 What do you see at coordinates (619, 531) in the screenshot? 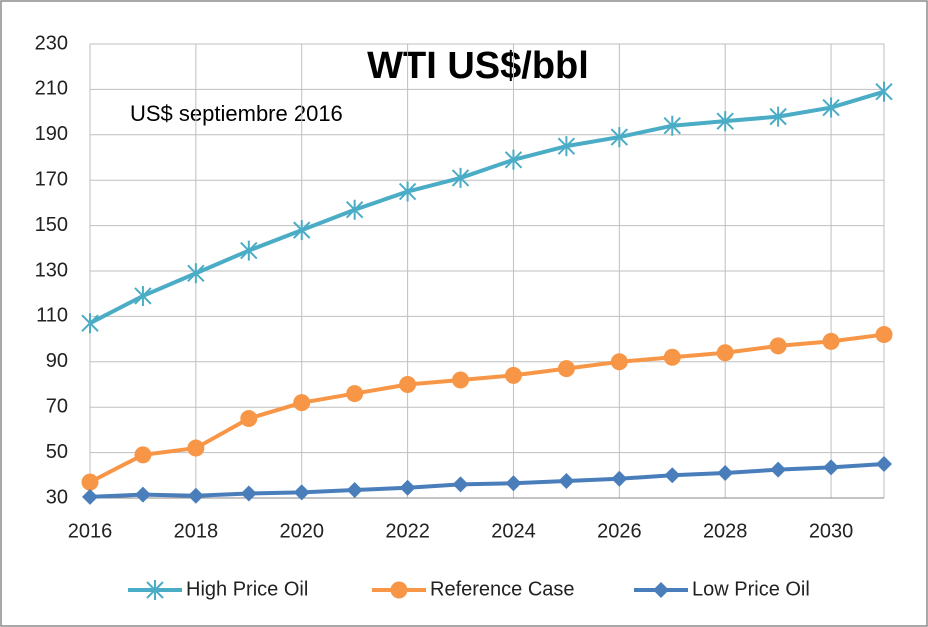
I see `x-tick-label: 2026` at bounding box center [619, 531].